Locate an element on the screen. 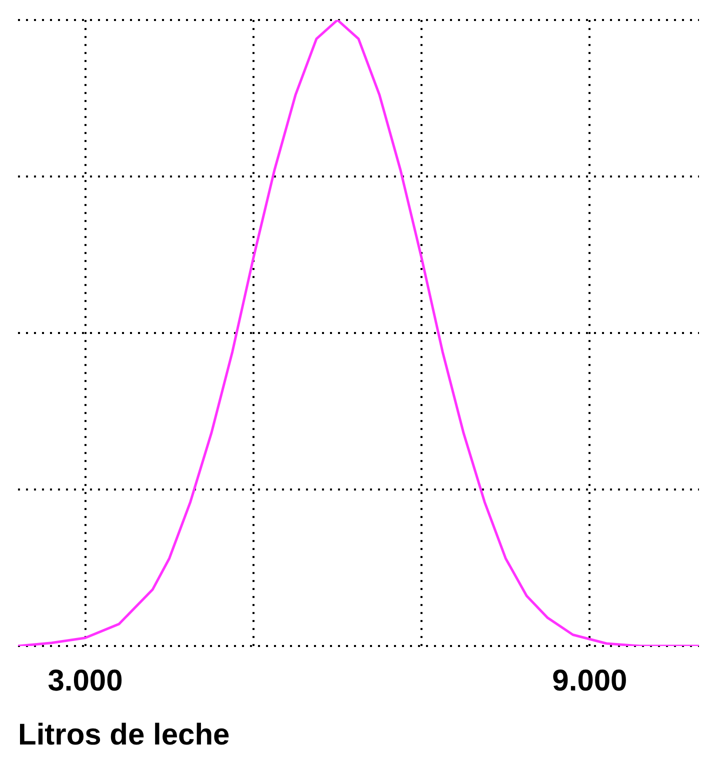 The width and height of the screenshot is (727, 770). x-tick-label: 3.000 is located at coordinates (85, 681).